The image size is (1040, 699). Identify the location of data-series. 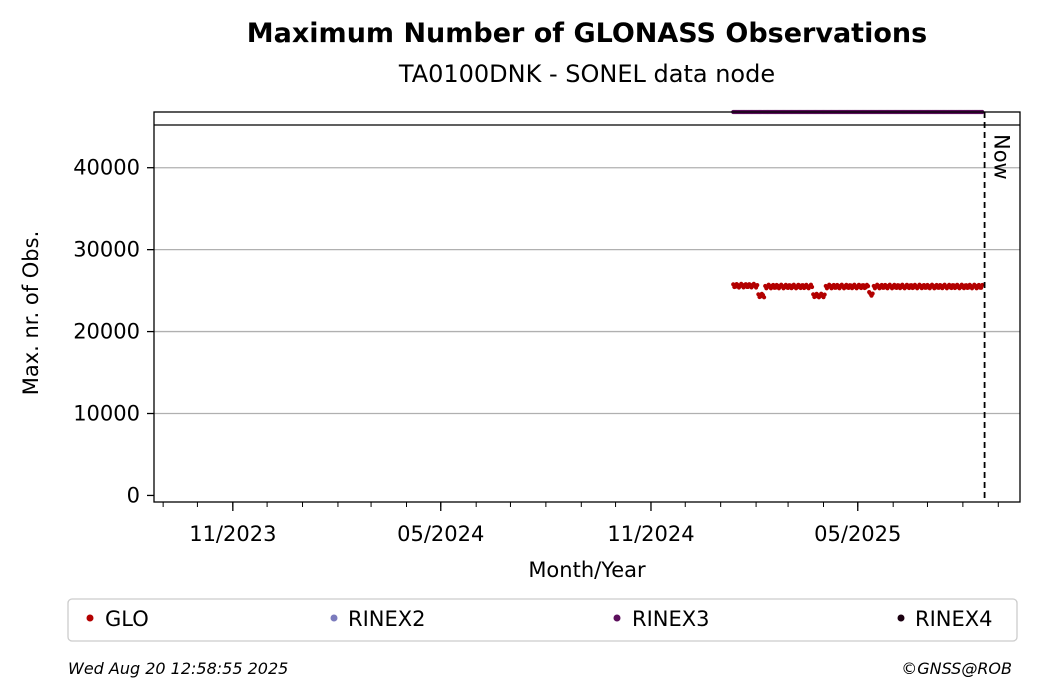
(858, 204).